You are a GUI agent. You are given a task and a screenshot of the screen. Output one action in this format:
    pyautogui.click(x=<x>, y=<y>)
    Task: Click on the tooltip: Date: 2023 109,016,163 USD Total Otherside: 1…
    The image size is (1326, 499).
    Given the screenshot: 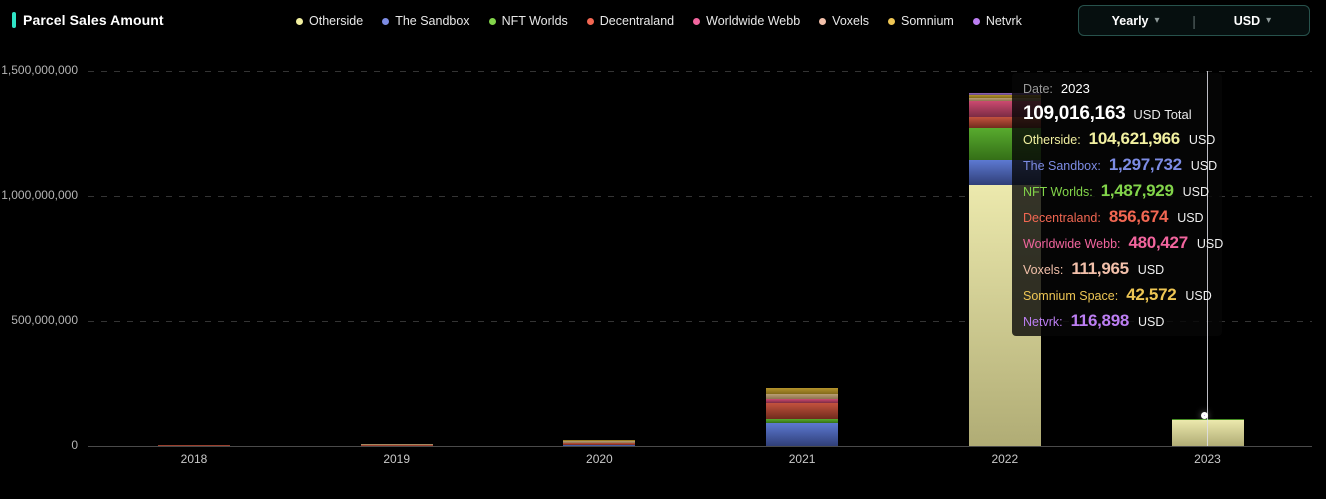 What is the action you would take?
    pyautogui.click(x=1123, y=208)
    